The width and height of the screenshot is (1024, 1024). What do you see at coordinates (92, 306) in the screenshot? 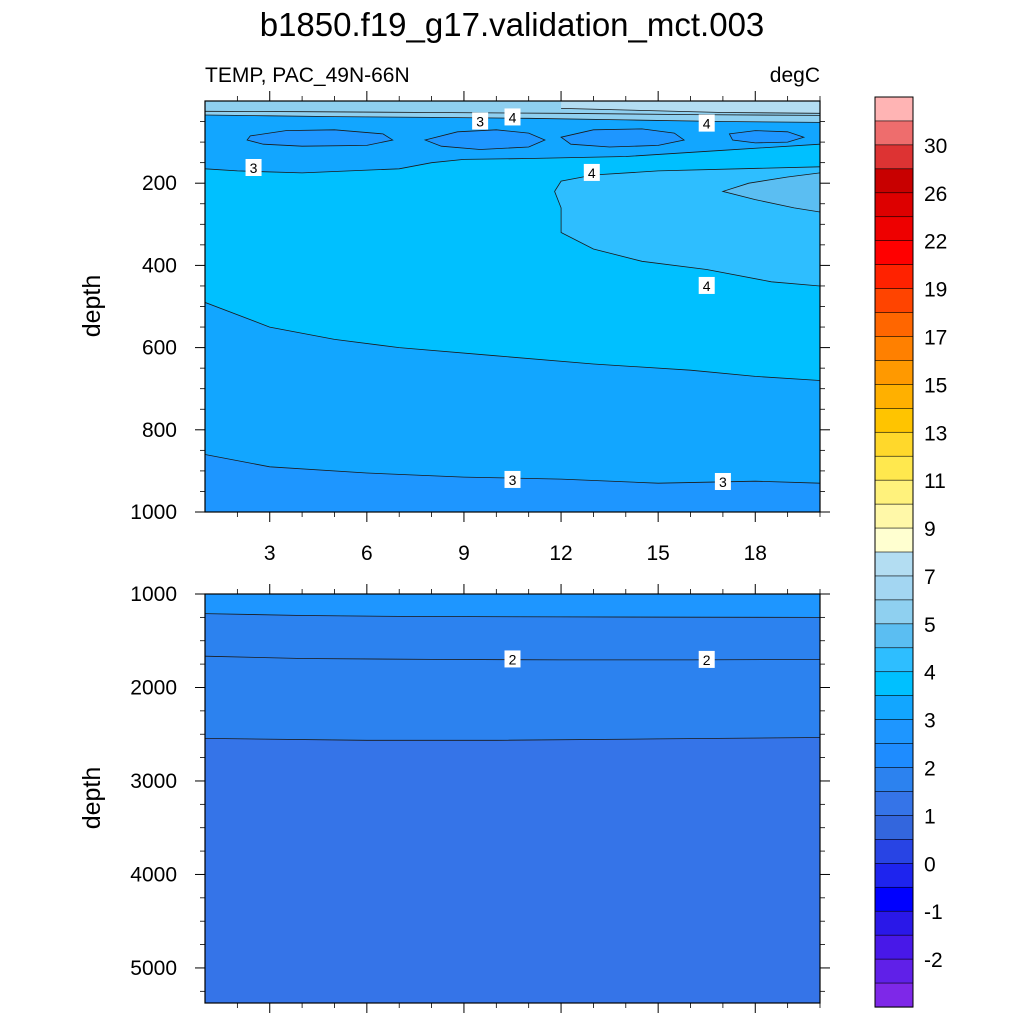
I see `upper-y-axis-title: depth` at bounding box center [92, 306].